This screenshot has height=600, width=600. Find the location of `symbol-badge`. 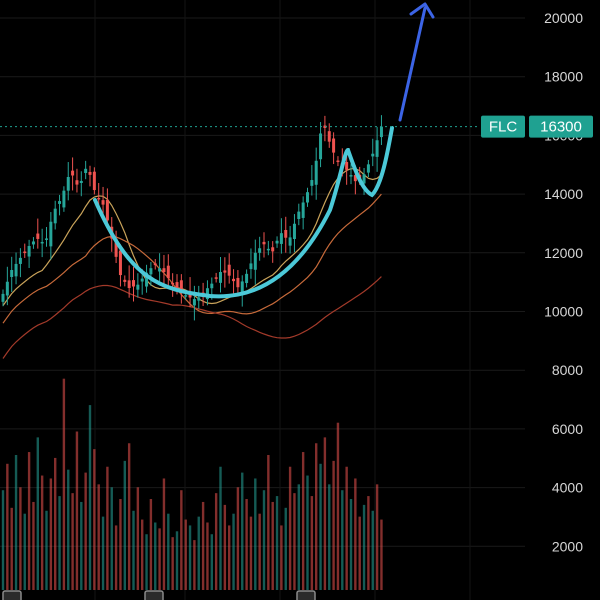

symbol-badge is located at coordinates (503, 126).